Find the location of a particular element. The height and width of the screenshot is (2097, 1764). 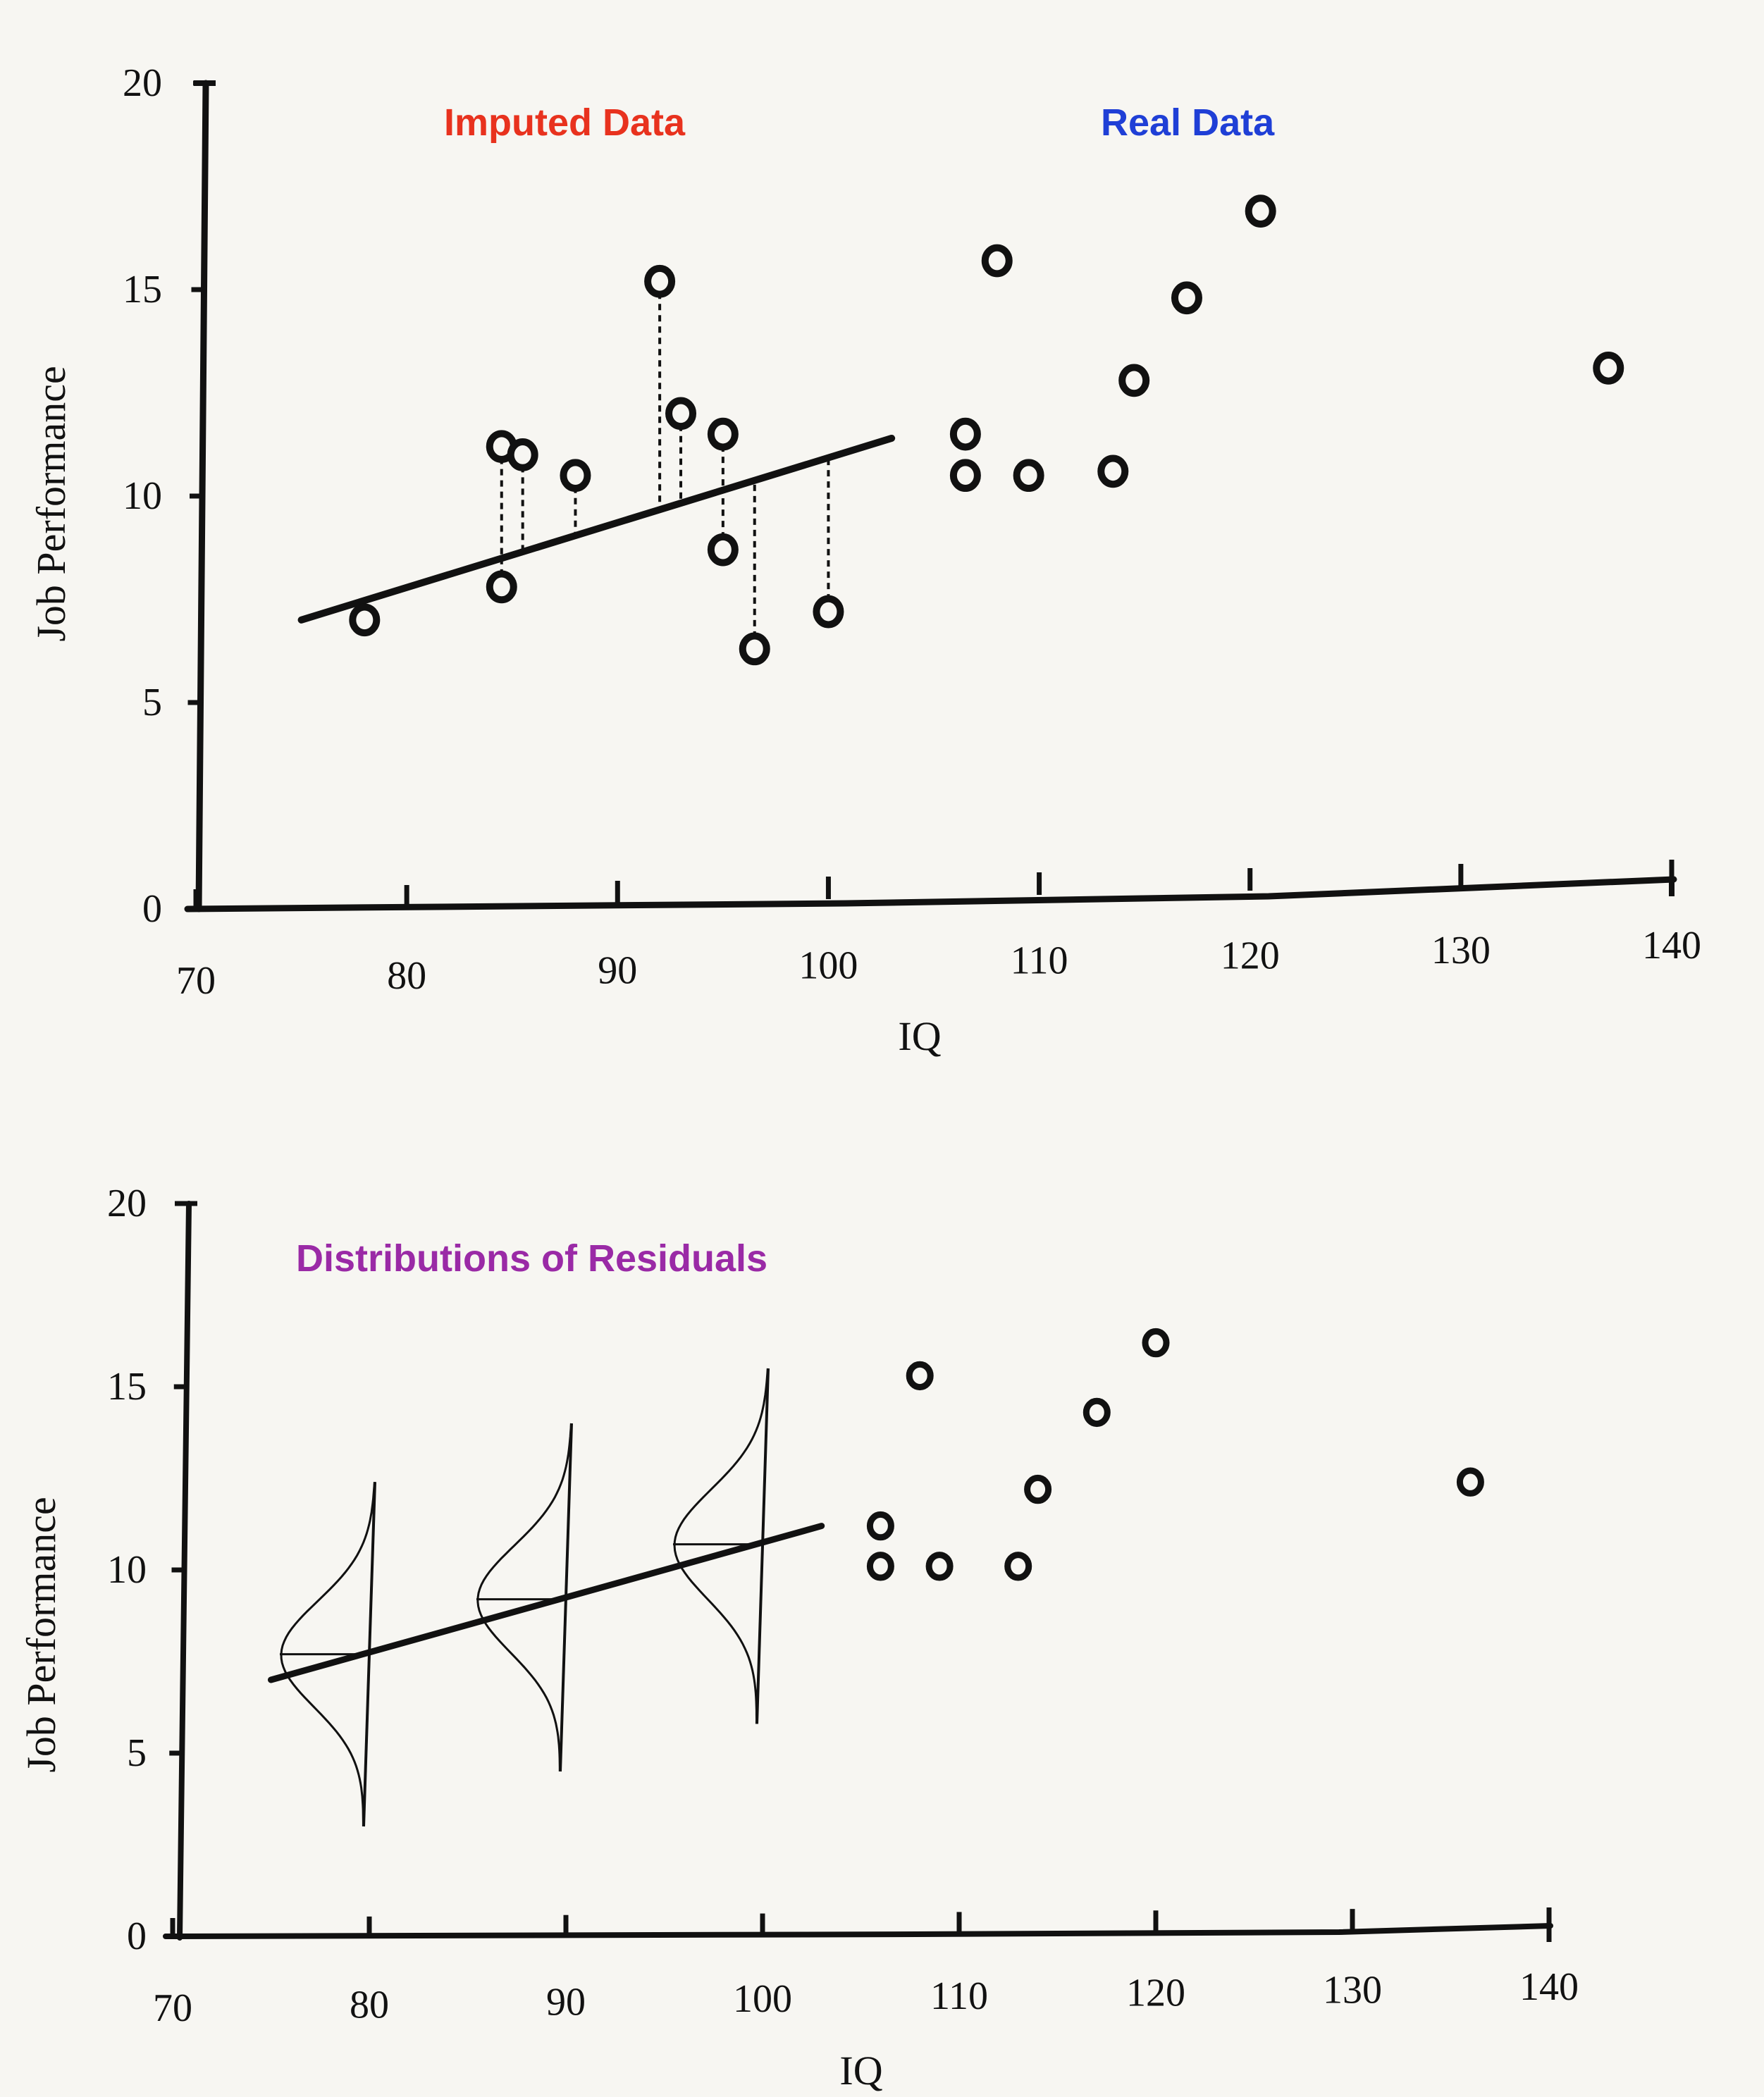

real-data-label: Real Data is located at coordinates (1188, 123).